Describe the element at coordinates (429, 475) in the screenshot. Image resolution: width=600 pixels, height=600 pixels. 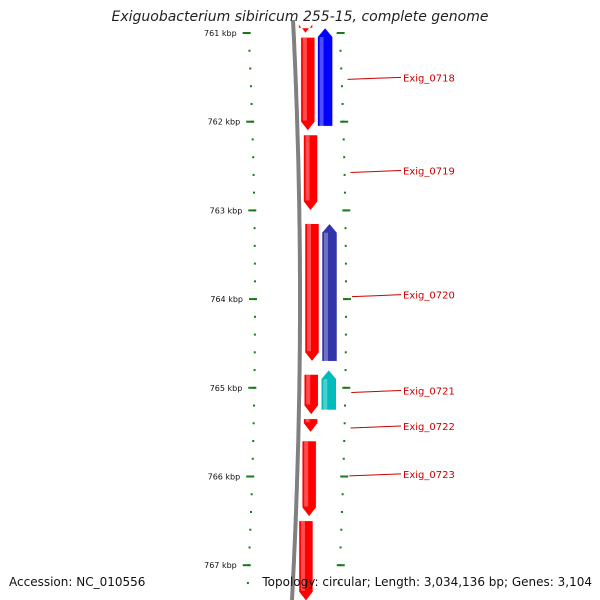
I see `gene-label: Exig_0723` at that location.